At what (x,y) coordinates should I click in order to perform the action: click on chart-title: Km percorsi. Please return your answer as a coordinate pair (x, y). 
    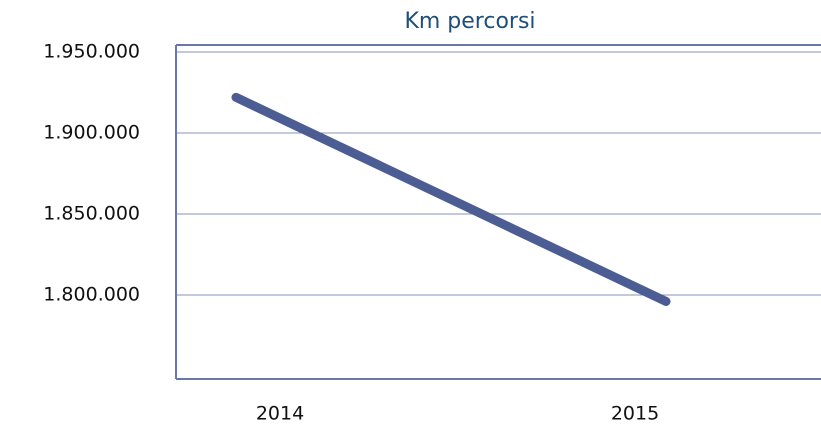
    Looking at the image, I should click on (469, 21).